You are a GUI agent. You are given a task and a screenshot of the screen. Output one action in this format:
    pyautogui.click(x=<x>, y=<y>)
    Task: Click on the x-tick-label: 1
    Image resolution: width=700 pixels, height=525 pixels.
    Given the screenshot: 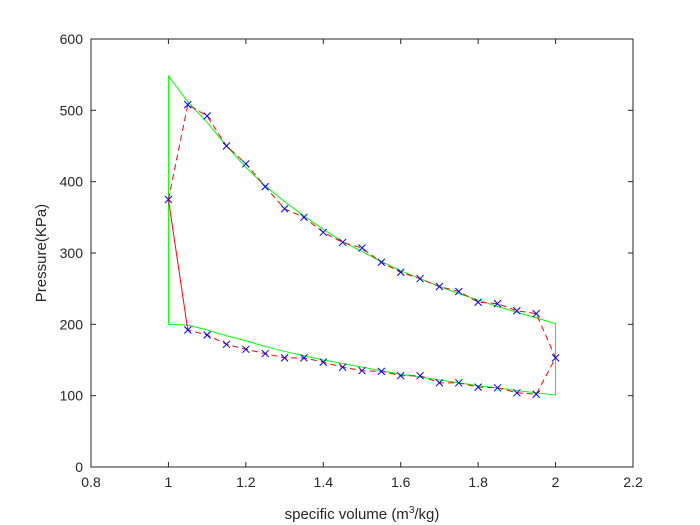 What is the action you would take?
    pyautogui.click(x=169, y=482)
    